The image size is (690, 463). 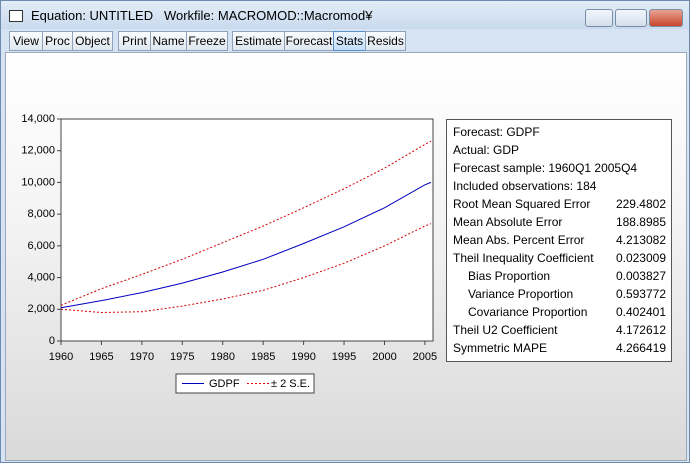 What do you see at coordinates (486, 150) in the screenshot?
I see `stats-label: Actual: GDP` at bounding box center [486, 150].